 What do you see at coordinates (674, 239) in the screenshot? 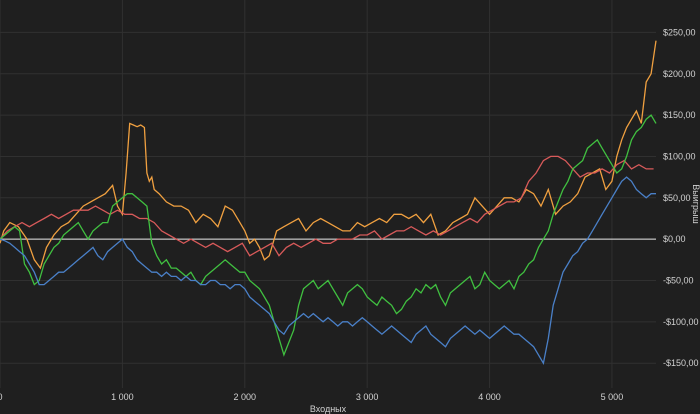
I see `y-tick-label-5: $0,00` at bounding box center [674, 239].